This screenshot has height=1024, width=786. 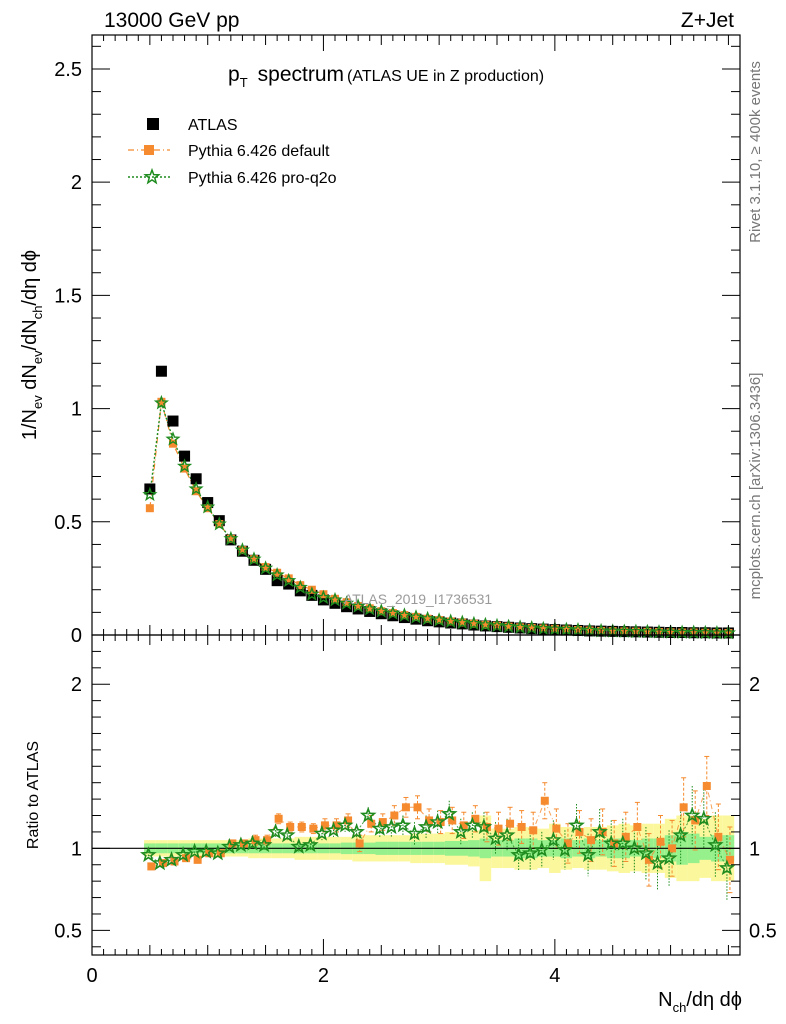 I want to click on ratio-y-tick-label-right: 1, so click(x=754, y=849).